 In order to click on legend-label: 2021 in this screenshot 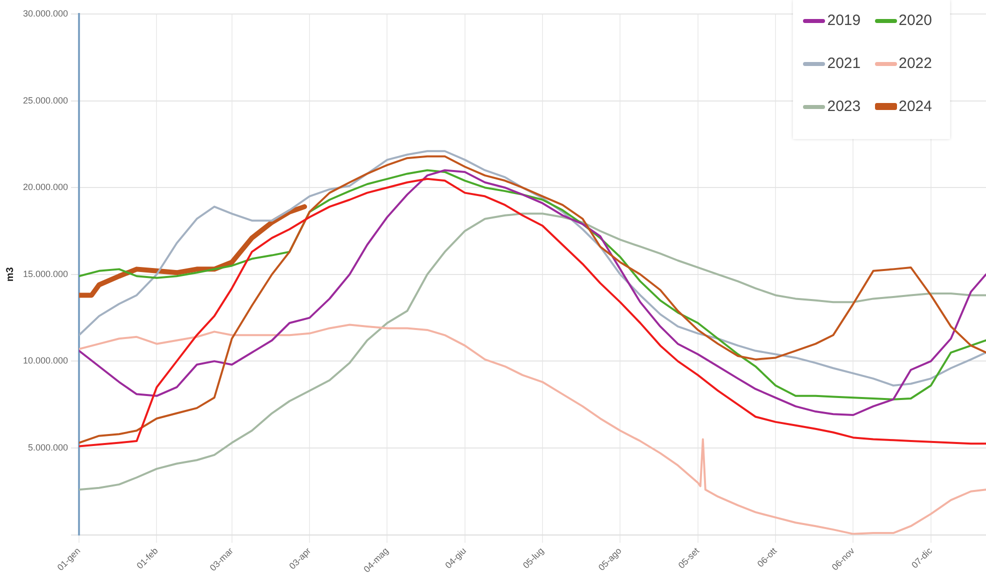, I will do `click(844, 63)`.